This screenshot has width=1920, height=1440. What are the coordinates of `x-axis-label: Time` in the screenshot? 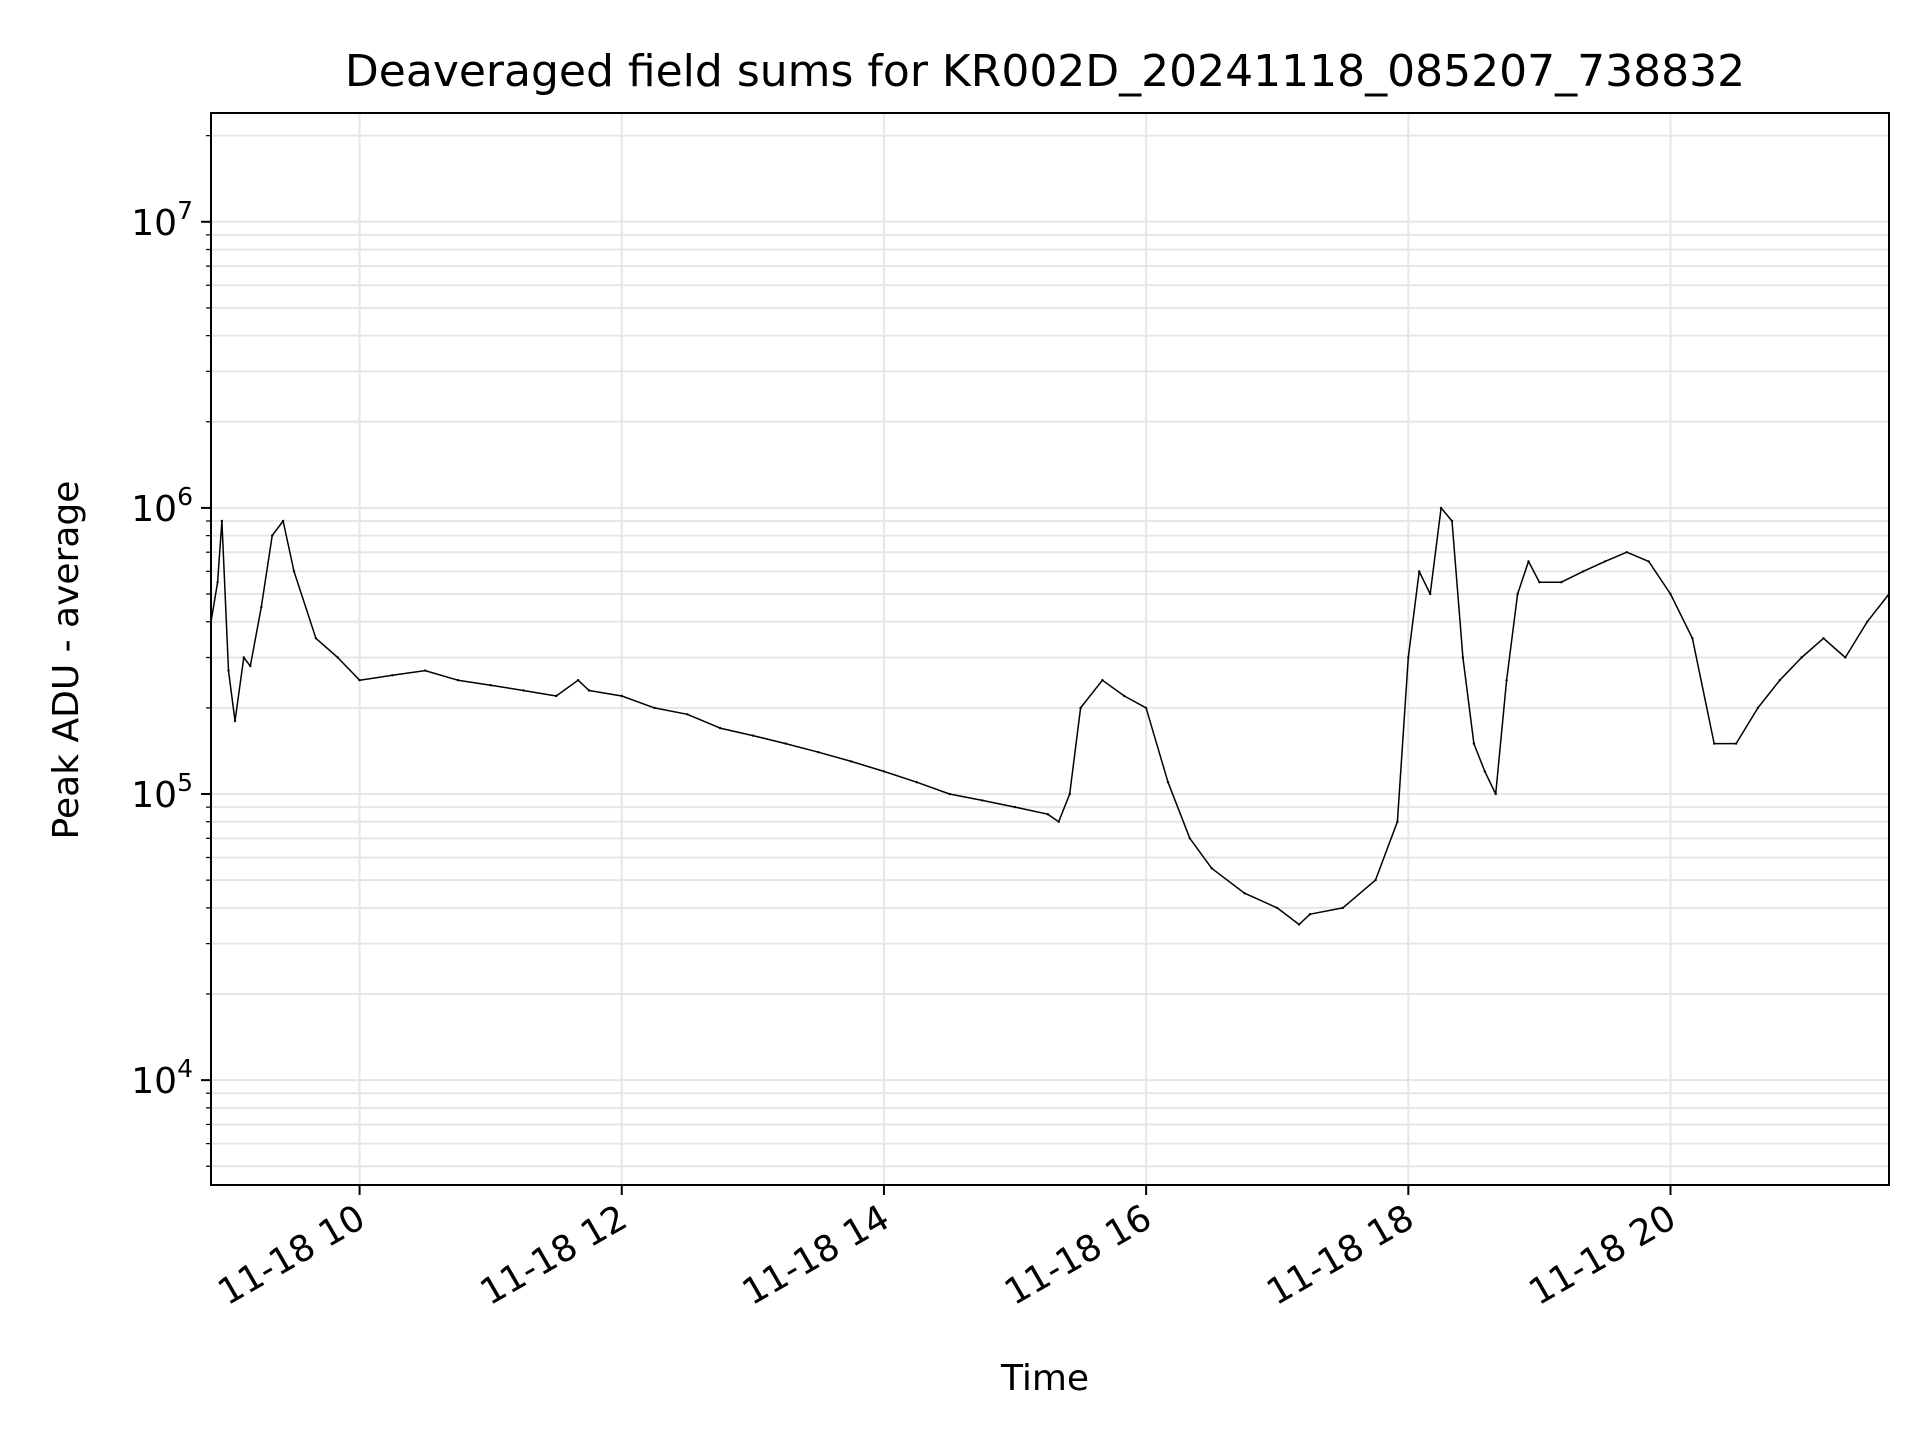 It's located at (1044, 1378).